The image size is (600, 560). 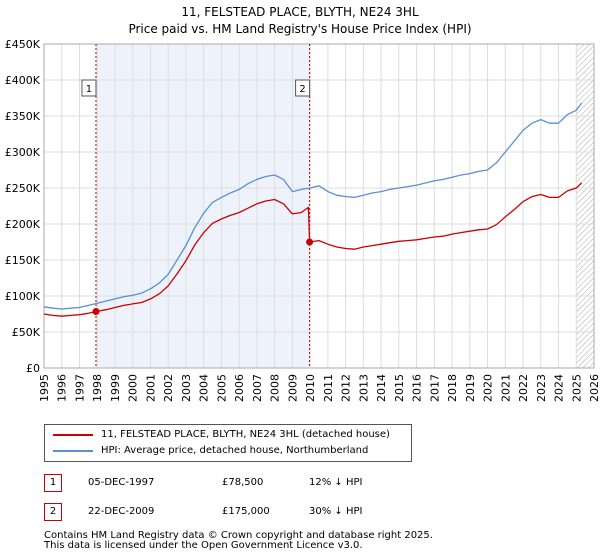 What do you see at coordinates (541, 388) in the screenshot?
I see `x-tick-label: 2023` at bounding box center [541, 388].